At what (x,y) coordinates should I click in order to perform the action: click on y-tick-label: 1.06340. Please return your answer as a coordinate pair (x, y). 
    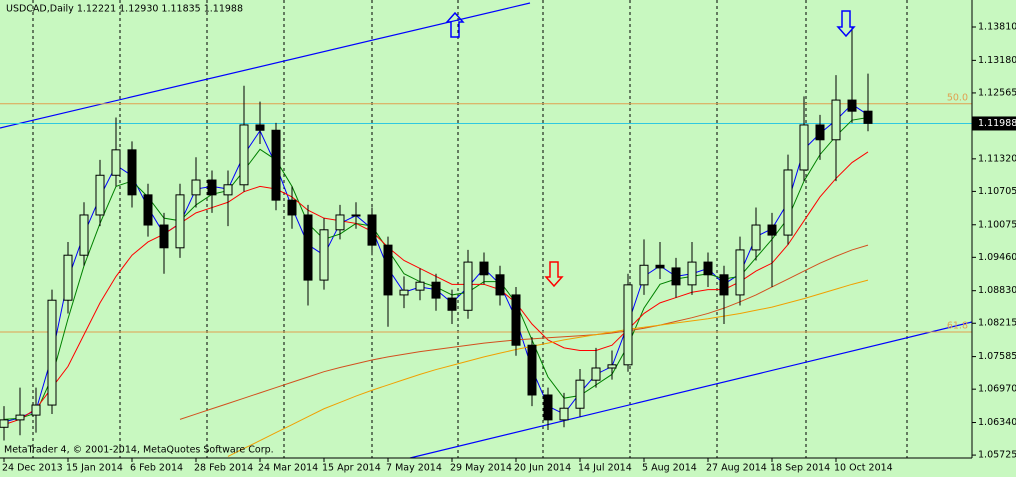
    Looking at the image, I should click on (997, 422).